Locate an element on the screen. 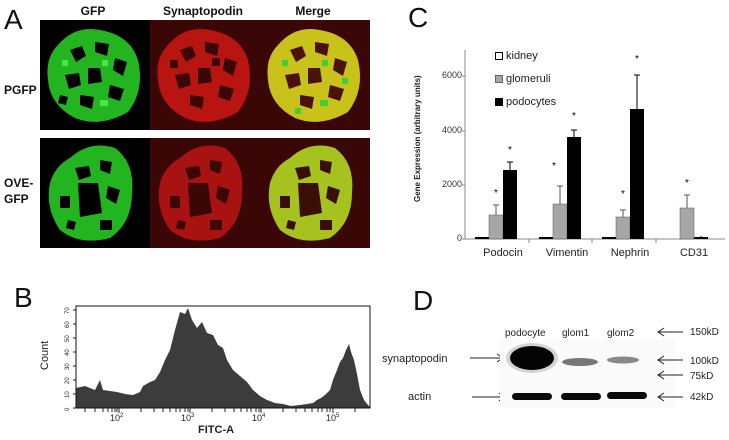  mw-marker-150kd: 150kD is located at coordinates (704, 332).